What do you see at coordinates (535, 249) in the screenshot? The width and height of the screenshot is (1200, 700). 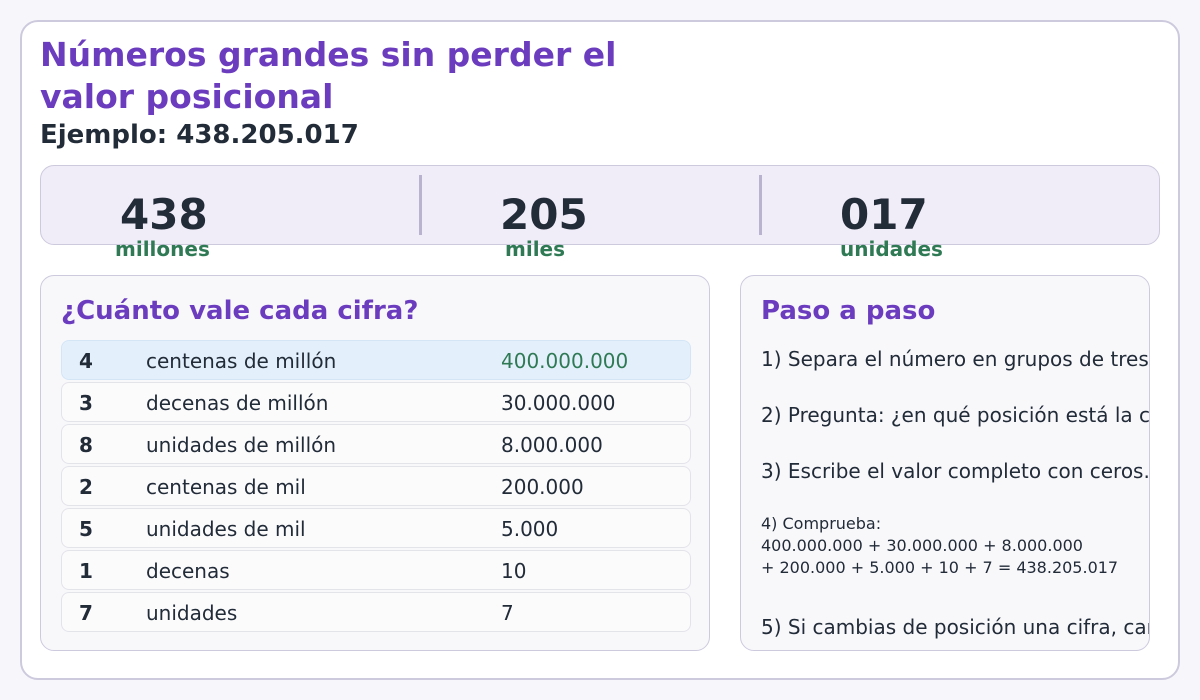 I see `group-thousands-label: miles` at bounding box center [535, 249].